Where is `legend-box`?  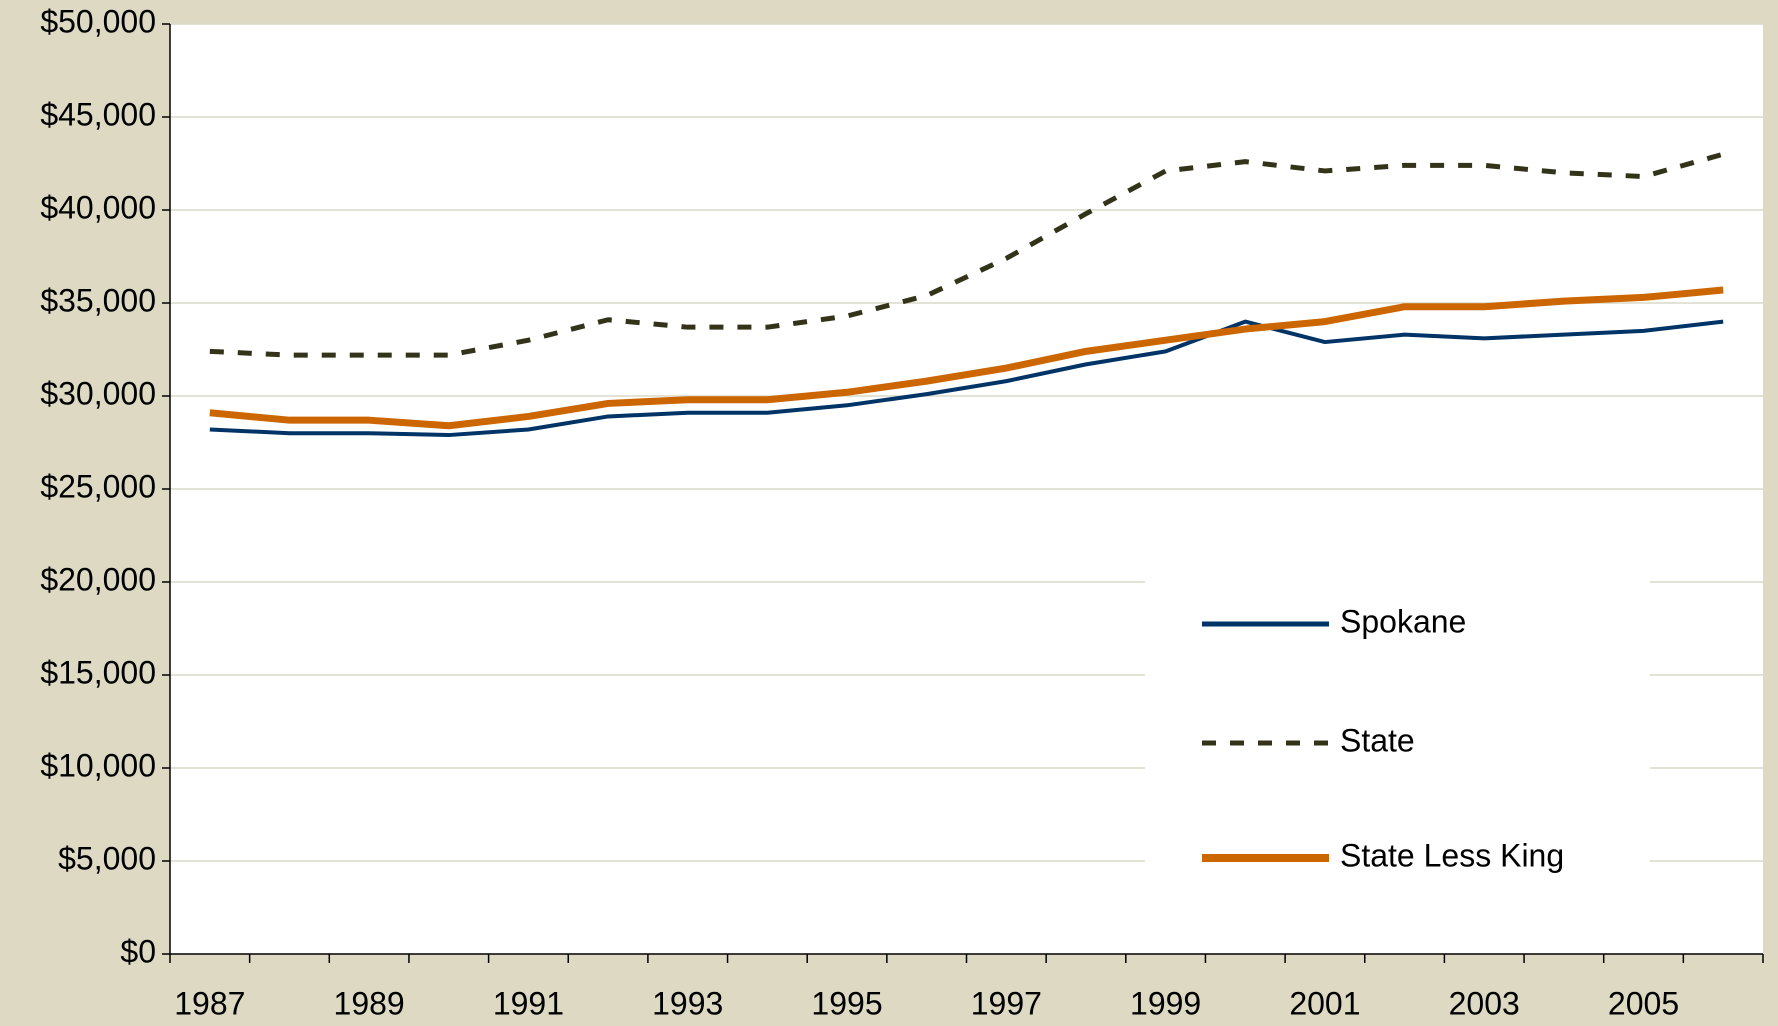 legend-box is located at coordinates (1397, 766).